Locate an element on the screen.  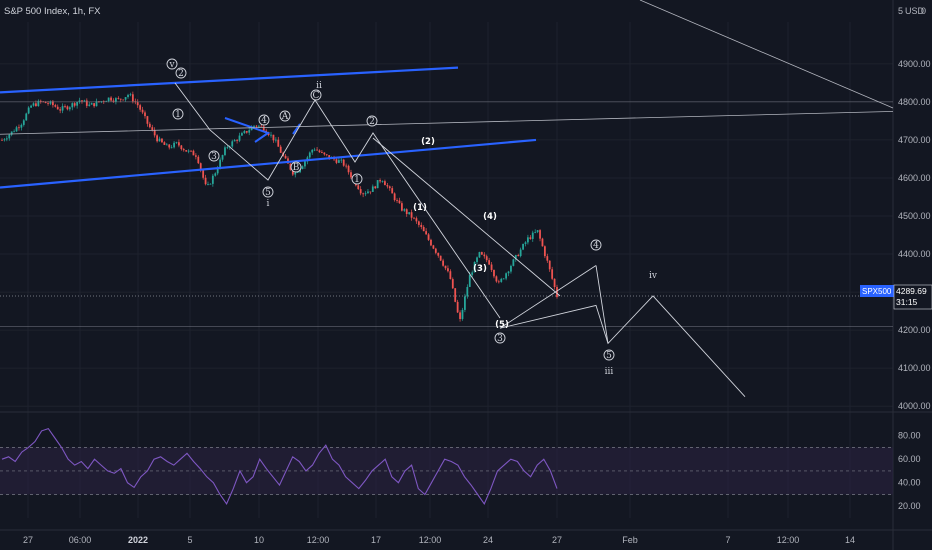
wave-label-4-major-circle is located at coordinates (596, 245).